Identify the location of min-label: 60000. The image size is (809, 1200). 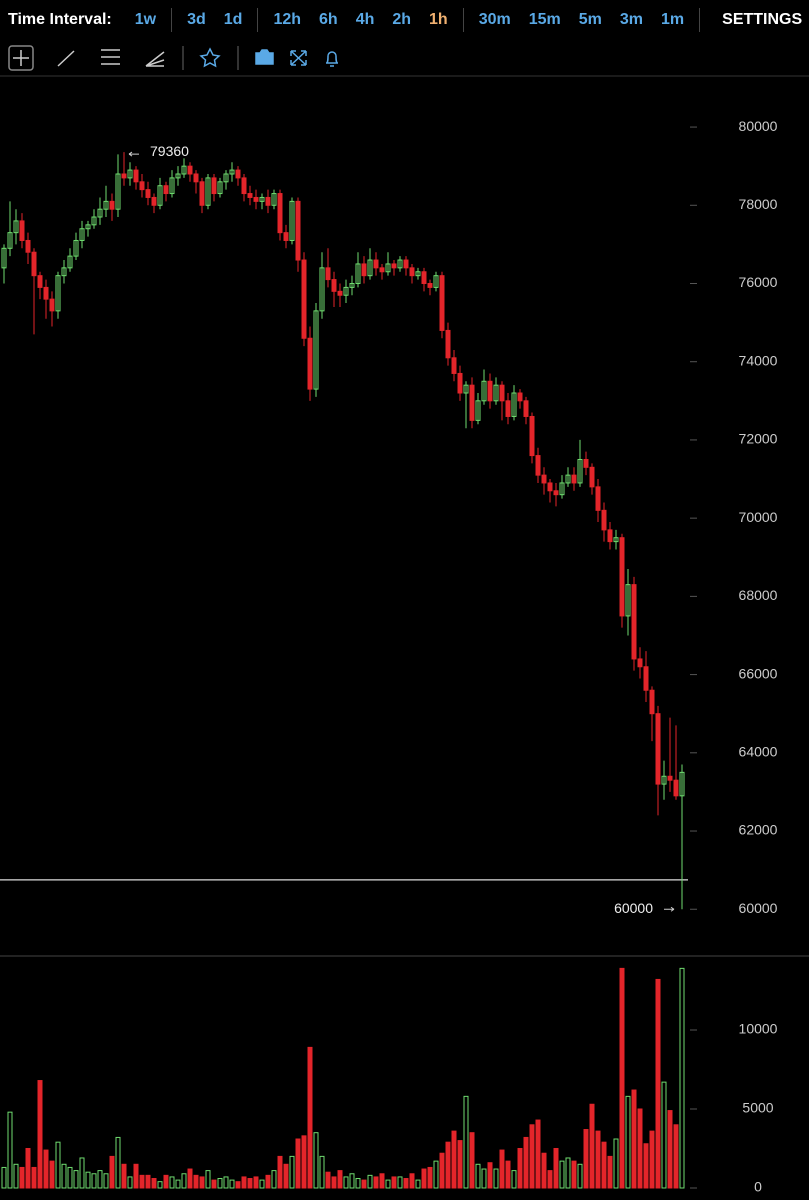
(633, 908).